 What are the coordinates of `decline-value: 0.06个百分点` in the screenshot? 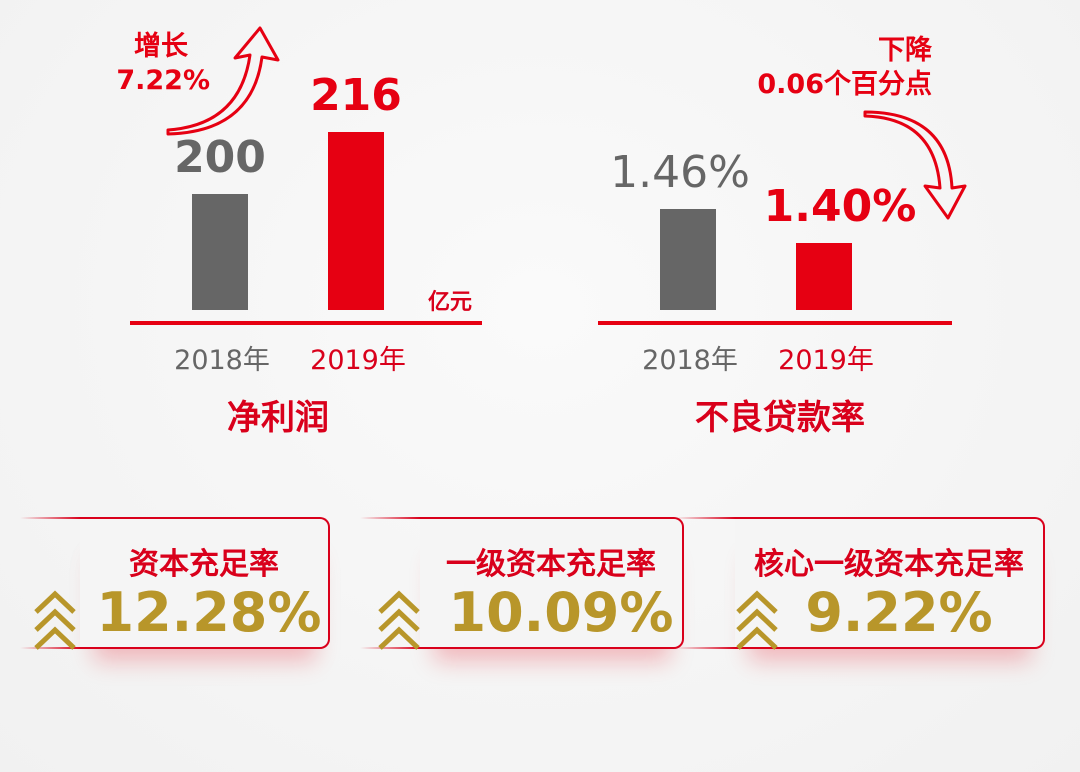 It's located at (844, 84).